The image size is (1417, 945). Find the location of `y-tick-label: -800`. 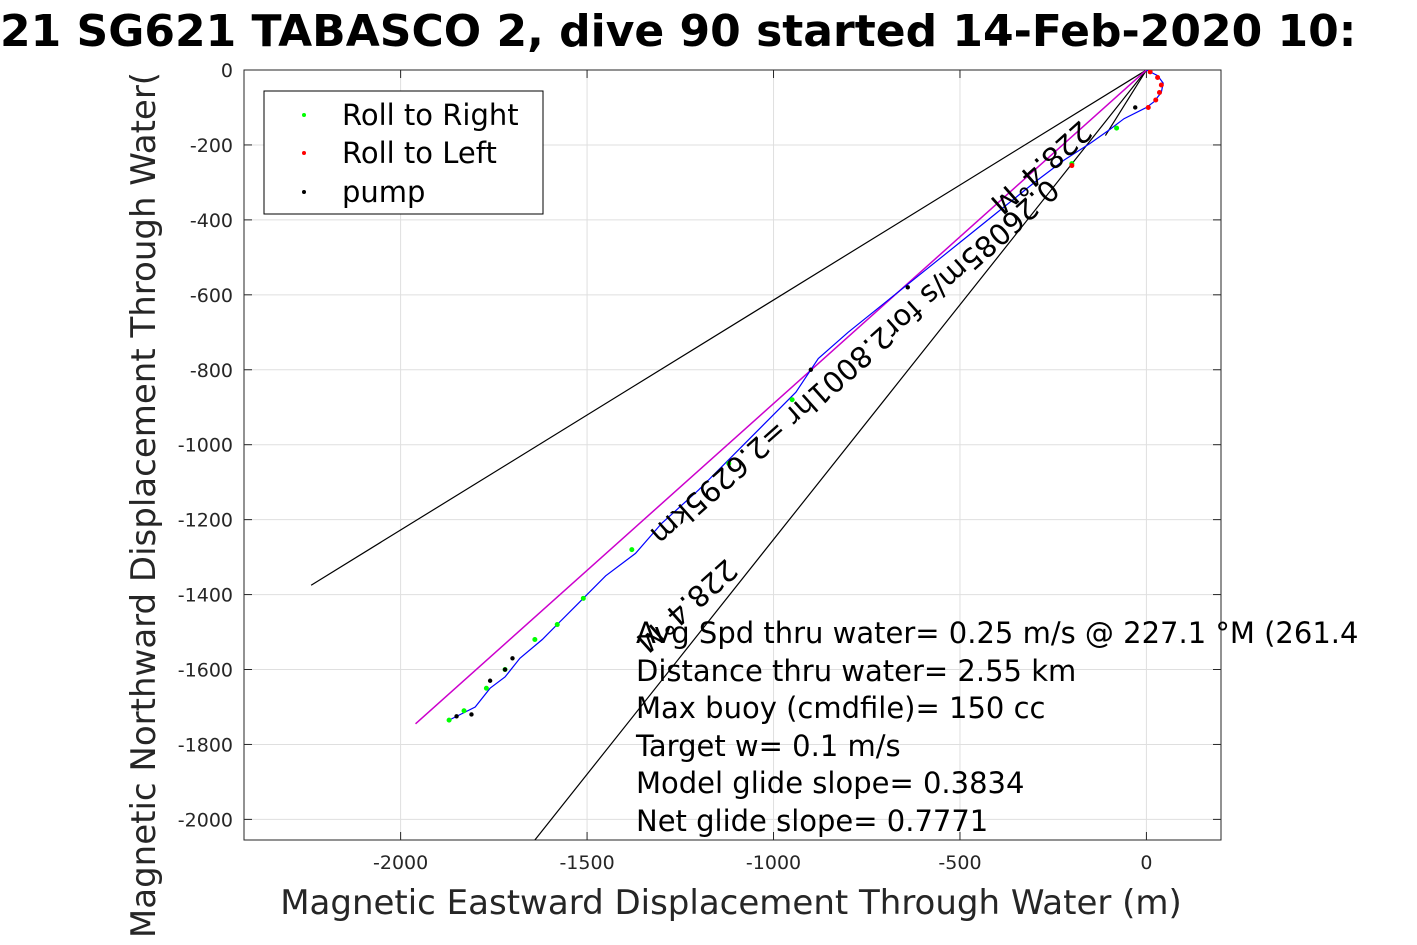

y-tick-label: -800 is located at coordinates (211, 371).